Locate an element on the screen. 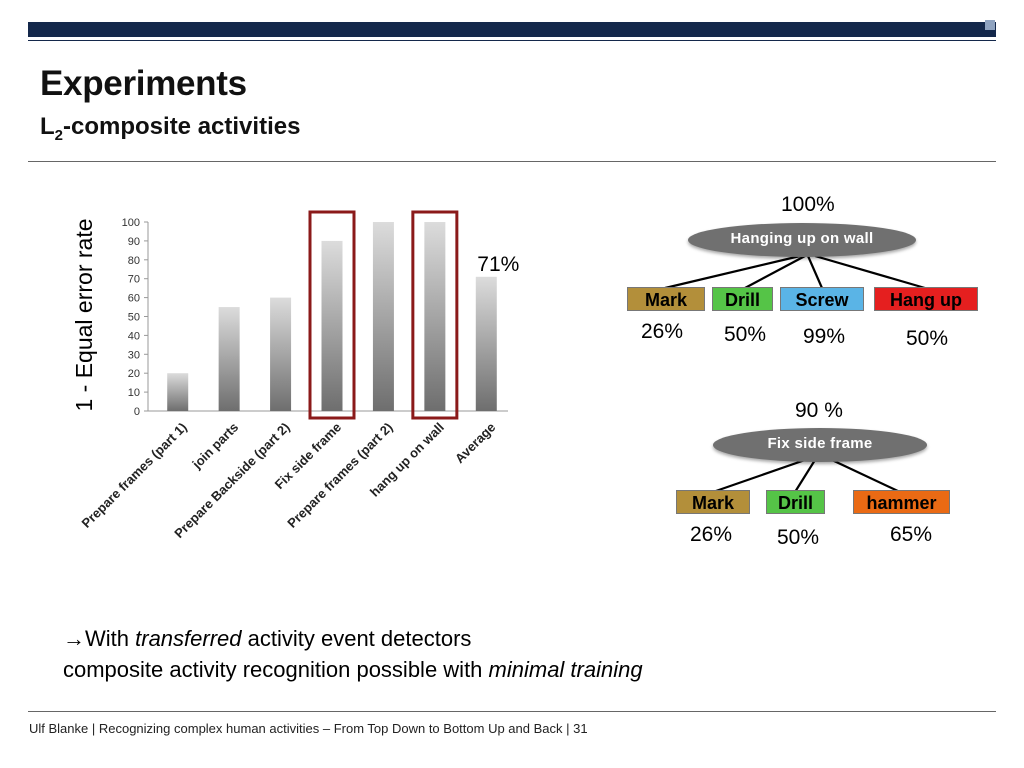  tree2-node-hammer: hammer is located at coordinates (901, 502).